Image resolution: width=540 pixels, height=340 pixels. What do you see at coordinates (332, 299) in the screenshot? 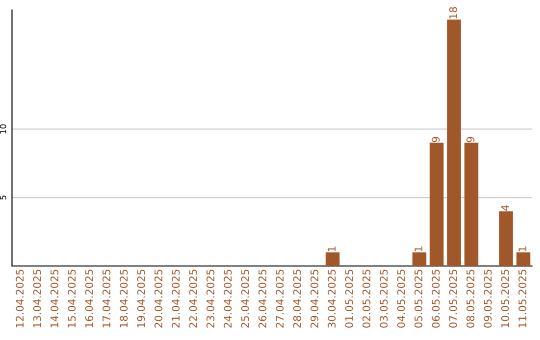
I see `x-tick-label: 30.04.2025` at bounding box center [332, 299].